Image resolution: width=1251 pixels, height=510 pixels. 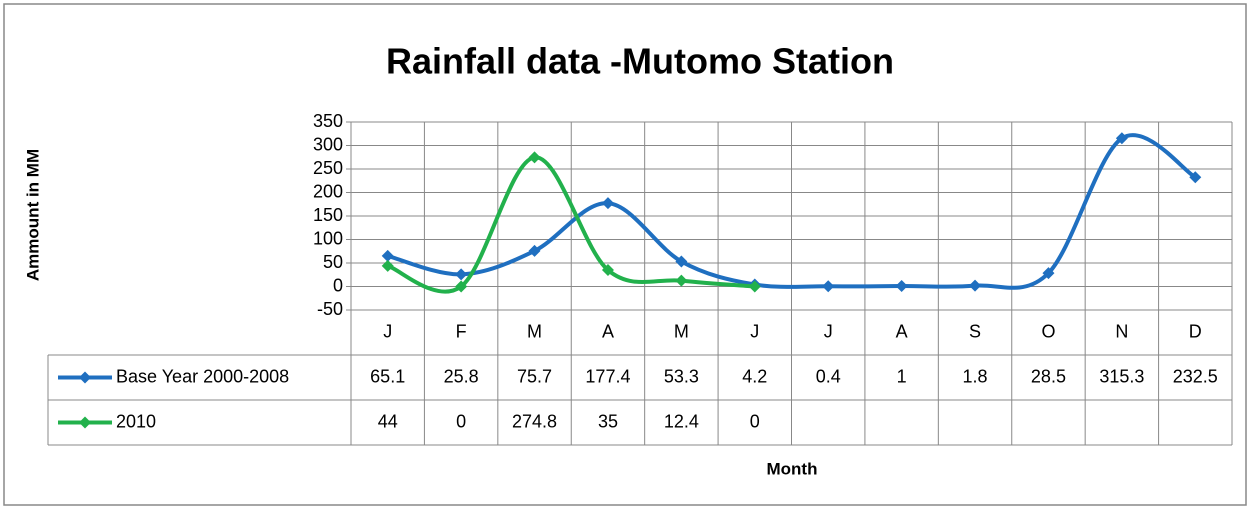 I want to click on y-tick-label: 350, so click(x=328, y=121).